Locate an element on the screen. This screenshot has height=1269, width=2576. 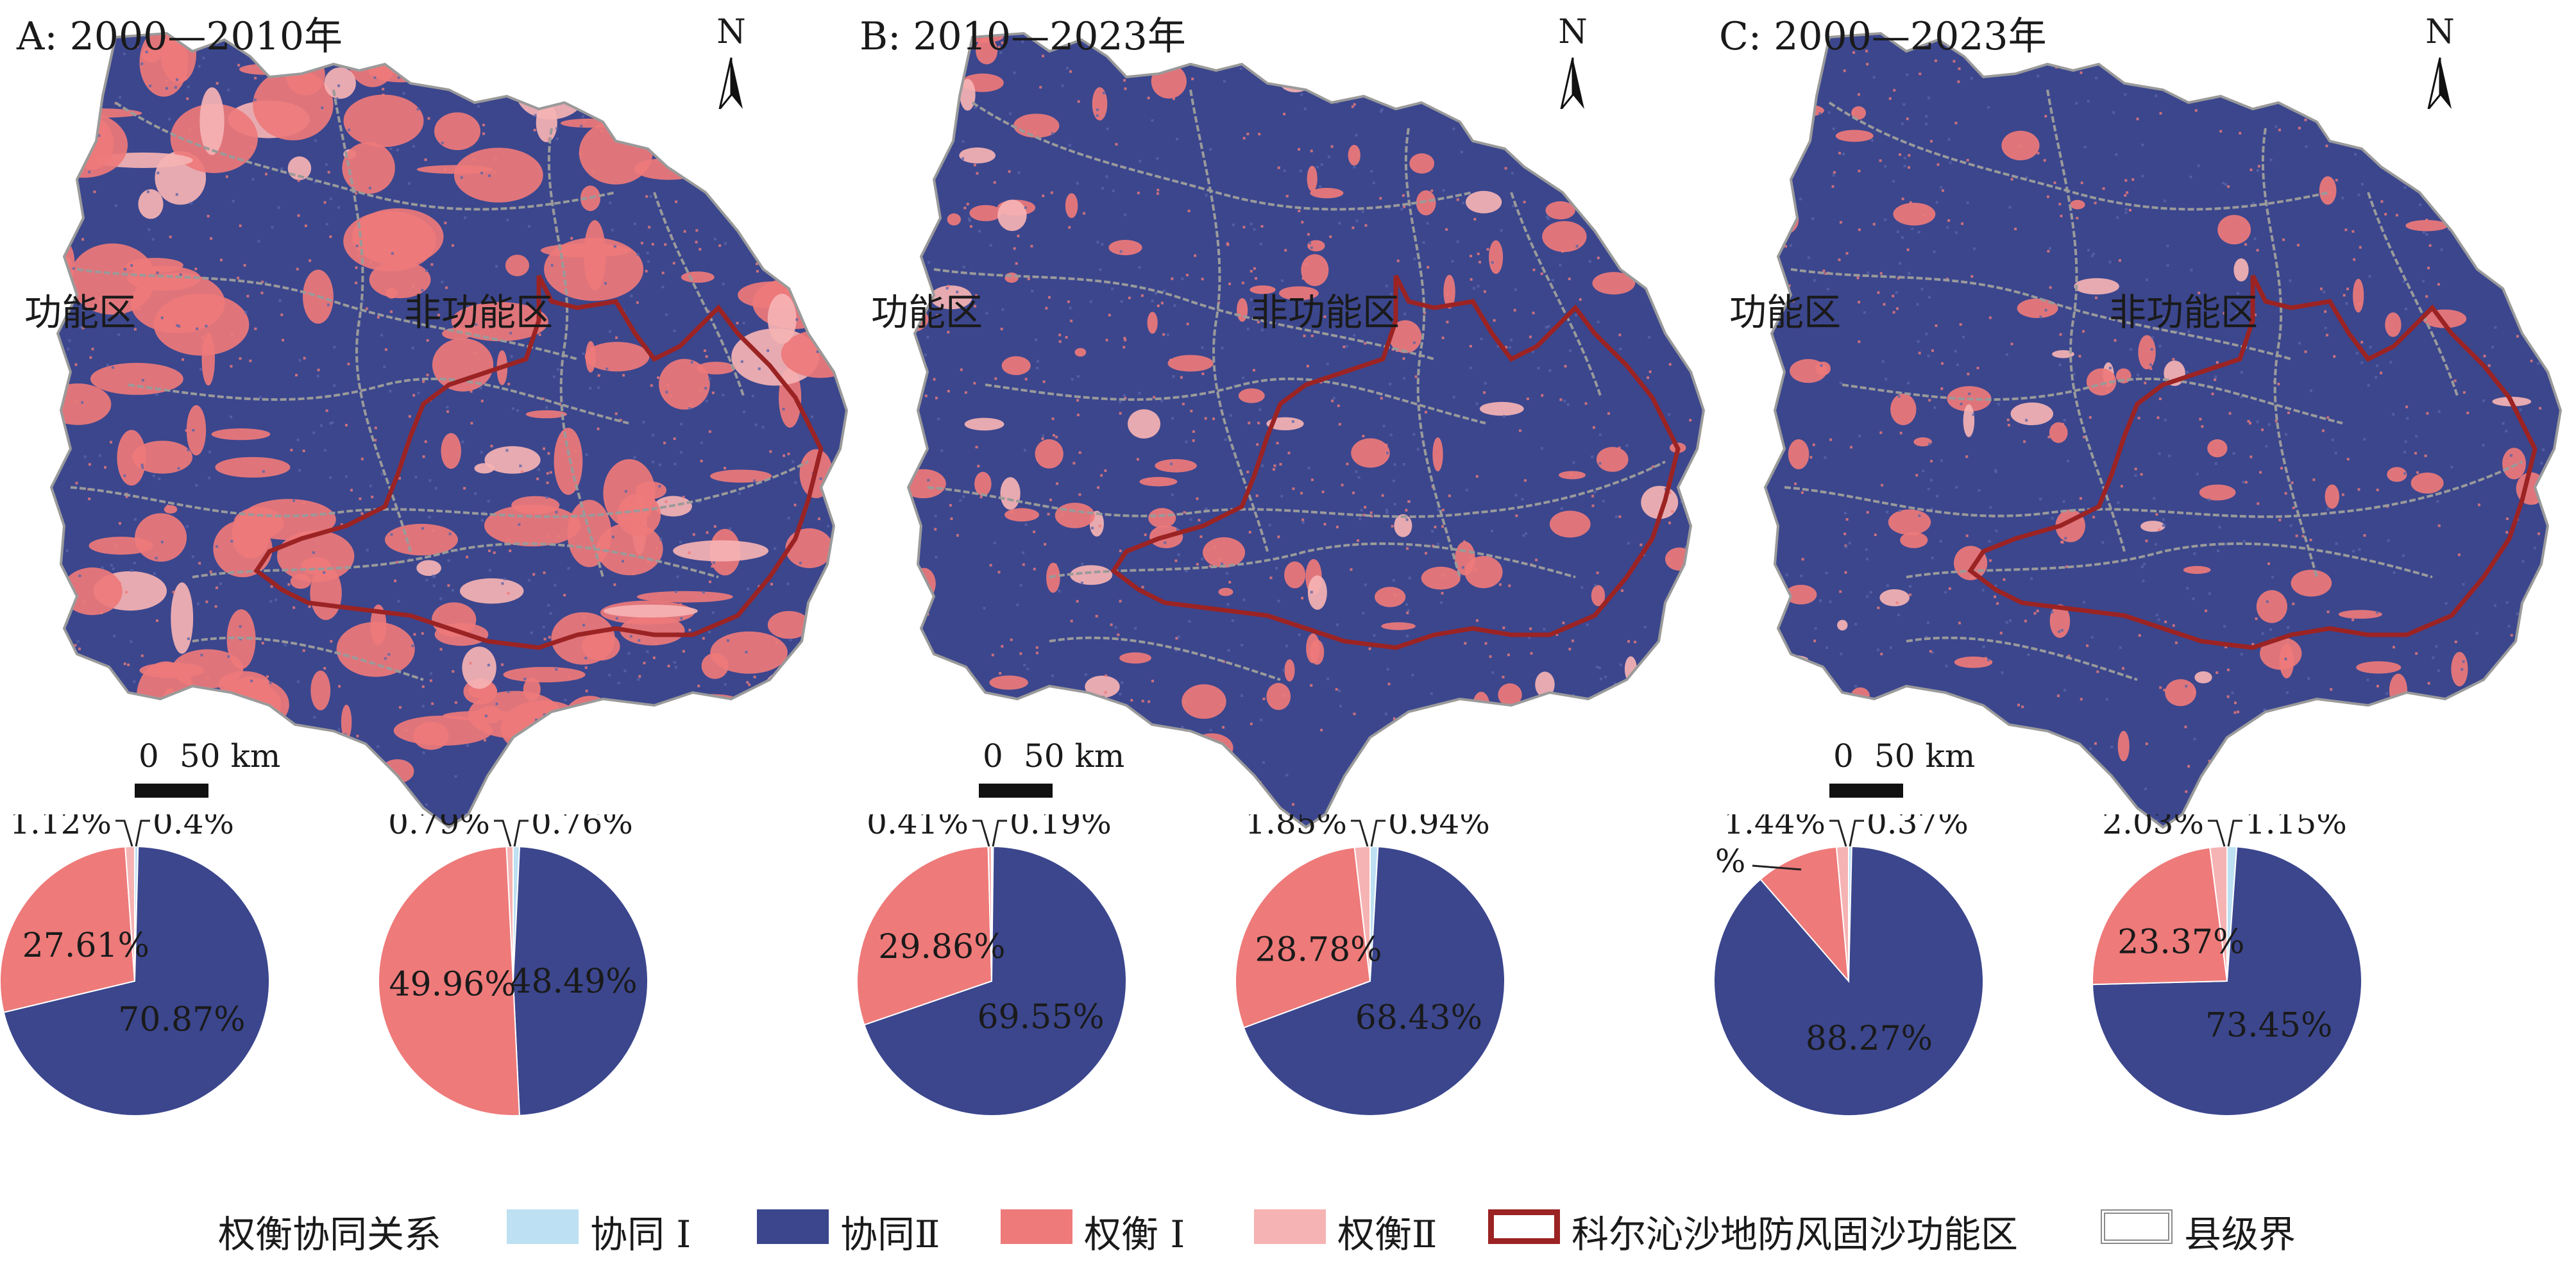
scale-zero: 0 is located at coordinates (993, 756).